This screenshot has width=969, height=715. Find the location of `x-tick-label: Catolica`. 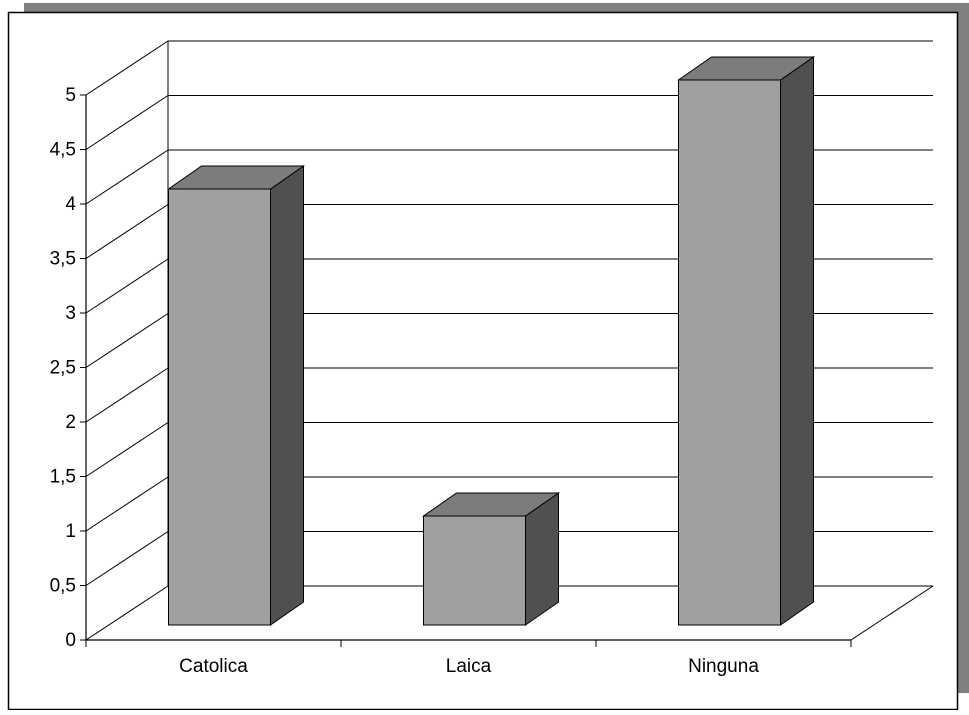

x-tick-label: Catolica is located at coordinates (213, 666).